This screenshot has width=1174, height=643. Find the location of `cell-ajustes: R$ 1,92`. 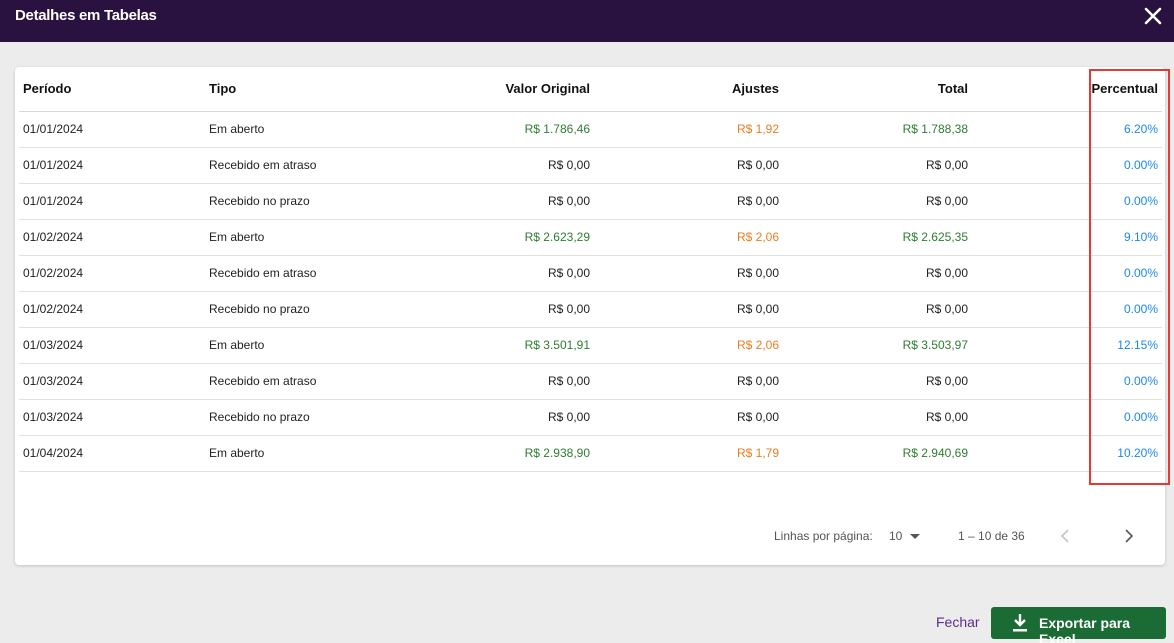

cell-ajustes: R$ 1,92 is located at coordinates (684, 129).